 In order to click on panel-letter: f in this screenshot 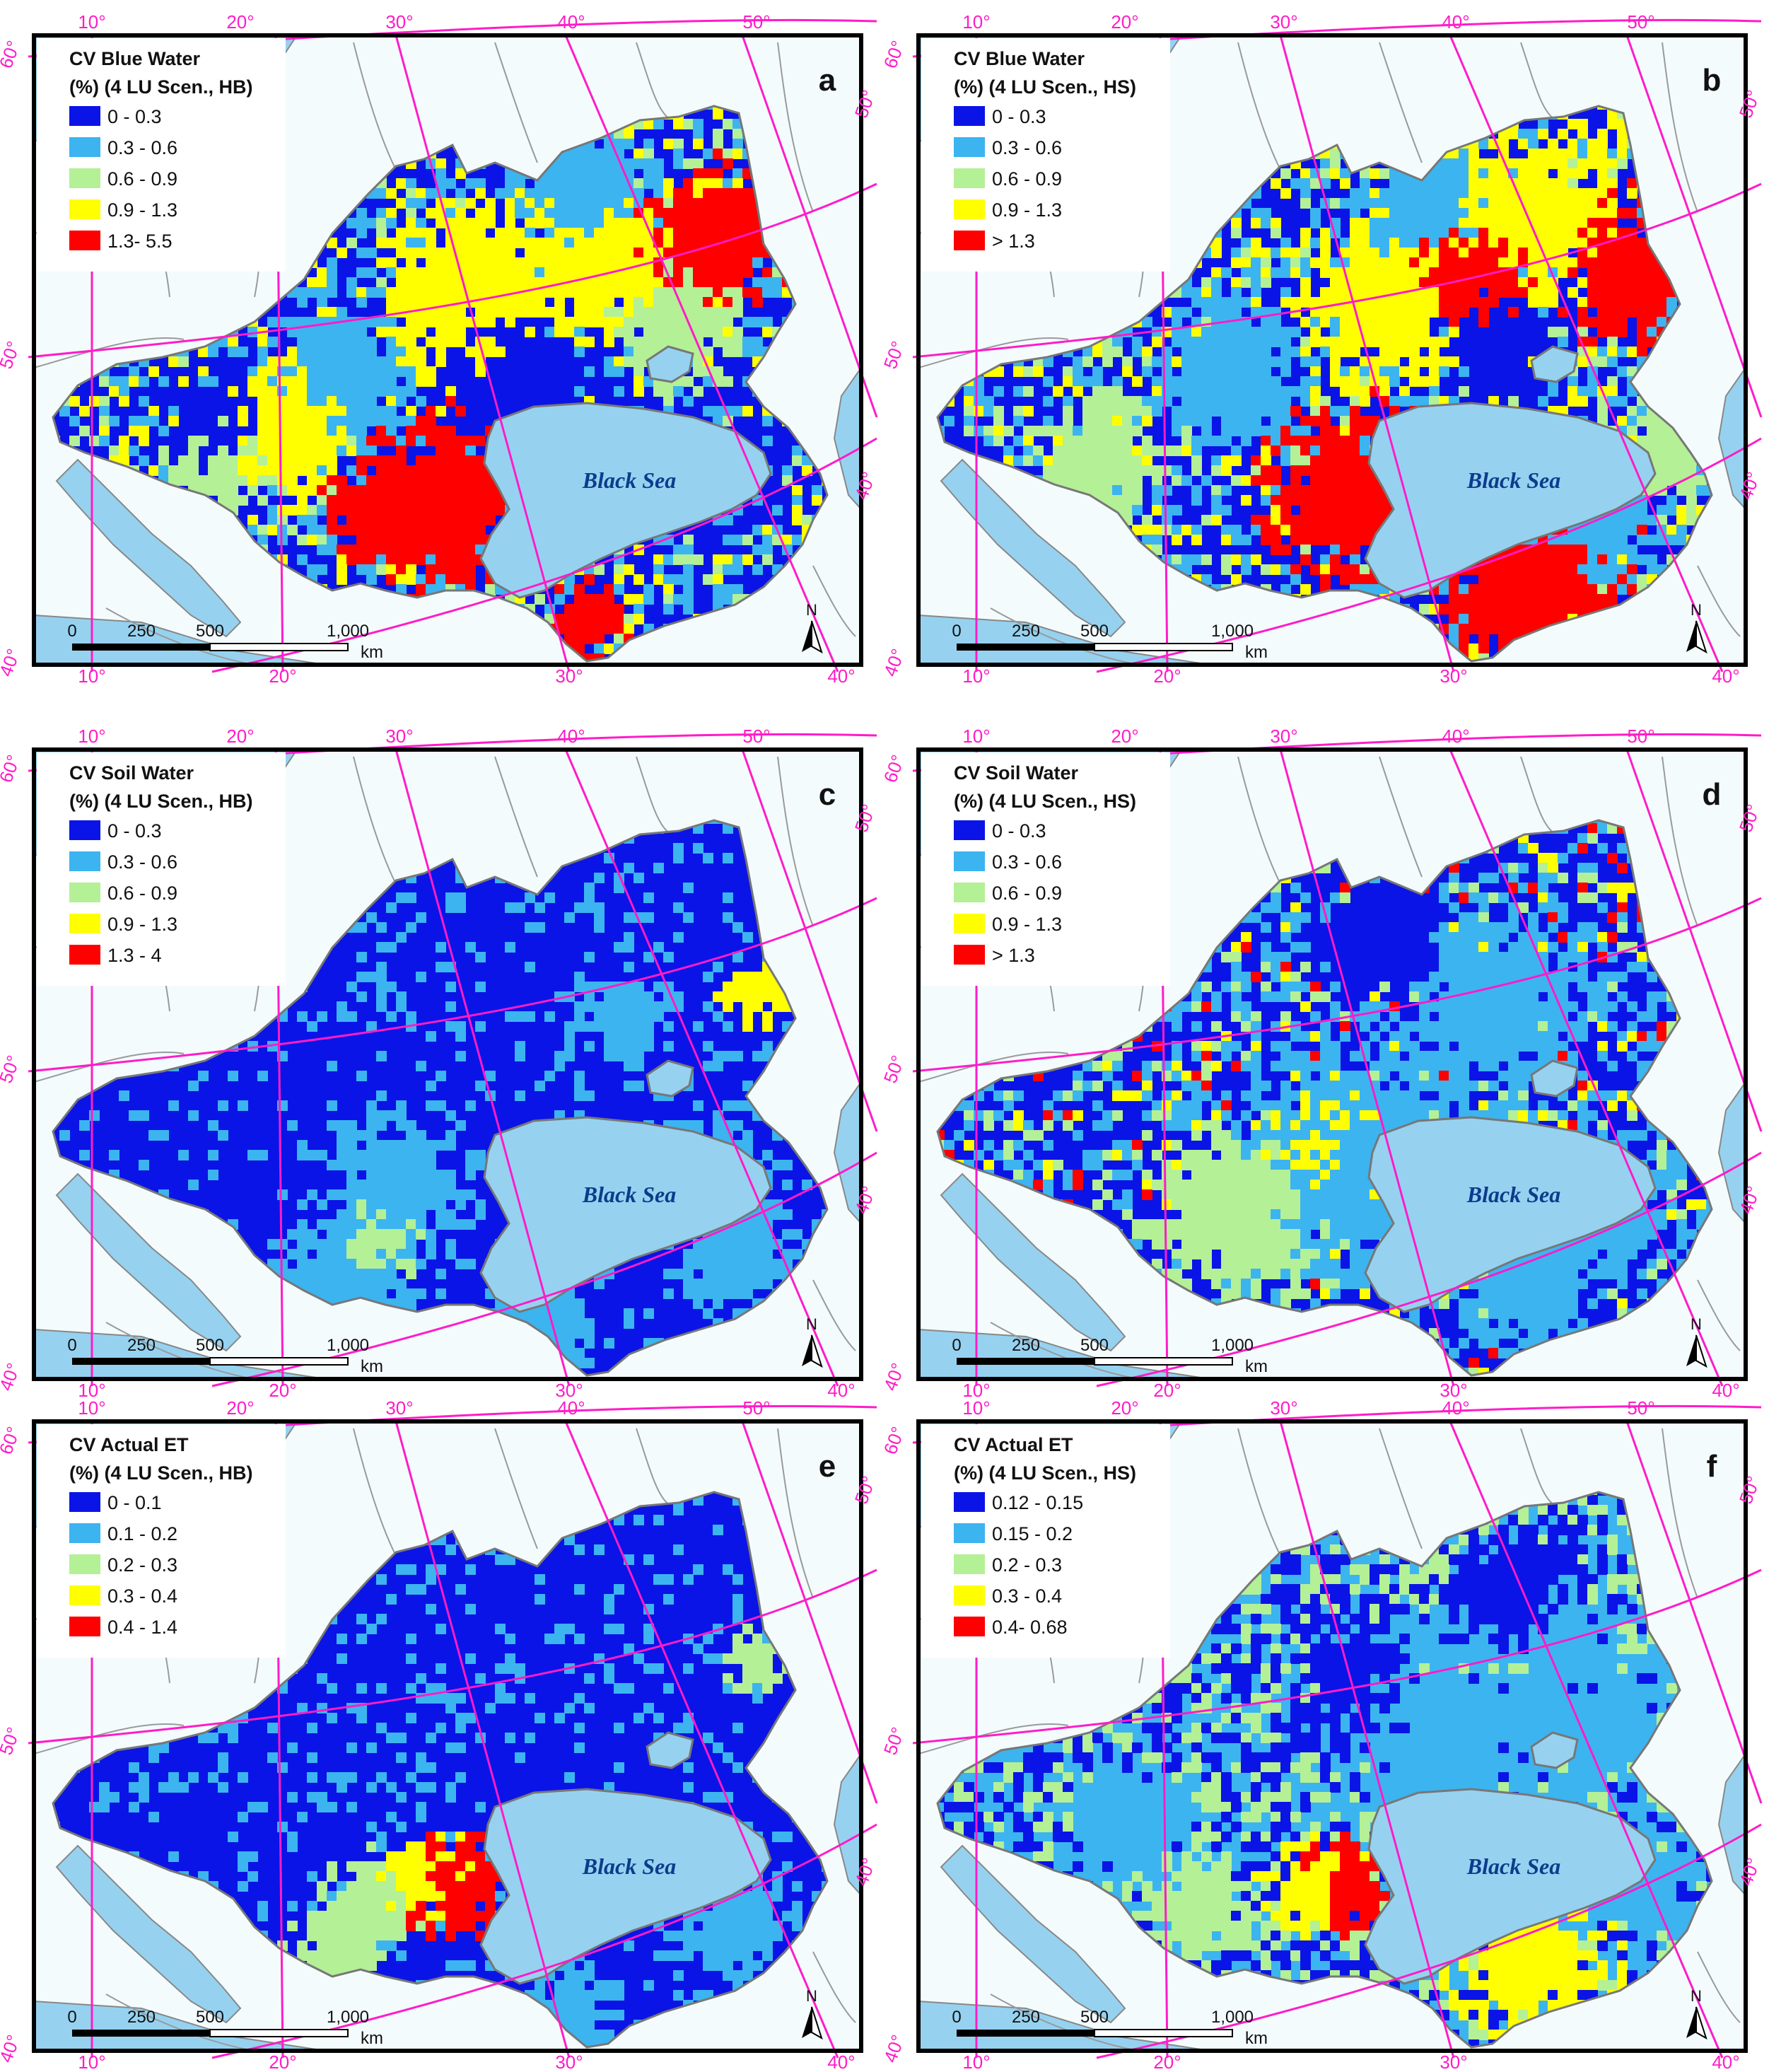, I will do `click(1712, 1467)`.